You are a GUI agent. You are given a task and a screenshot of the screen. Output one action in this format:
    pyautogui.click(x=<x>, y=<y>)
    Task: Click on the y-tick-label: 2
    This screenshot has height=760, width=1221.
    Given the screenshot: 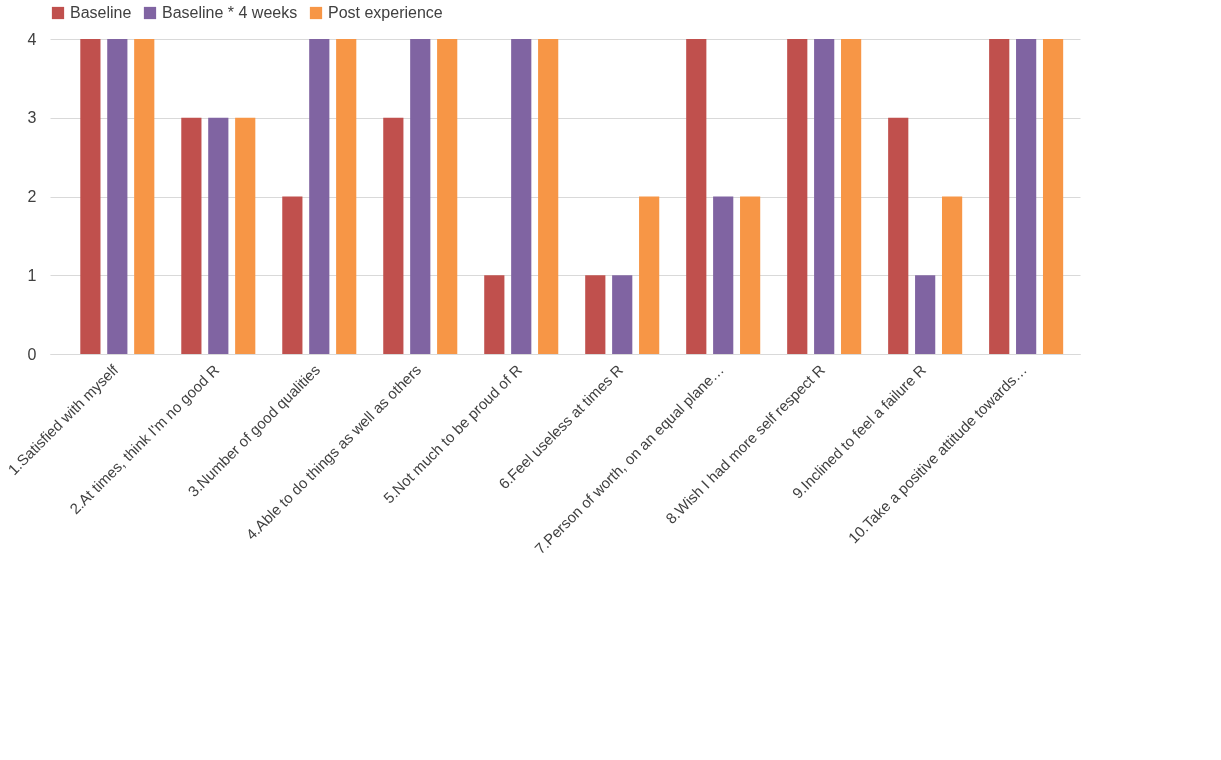 What is the action you would take?
    pyautogui.click(x=32, y=196)
    